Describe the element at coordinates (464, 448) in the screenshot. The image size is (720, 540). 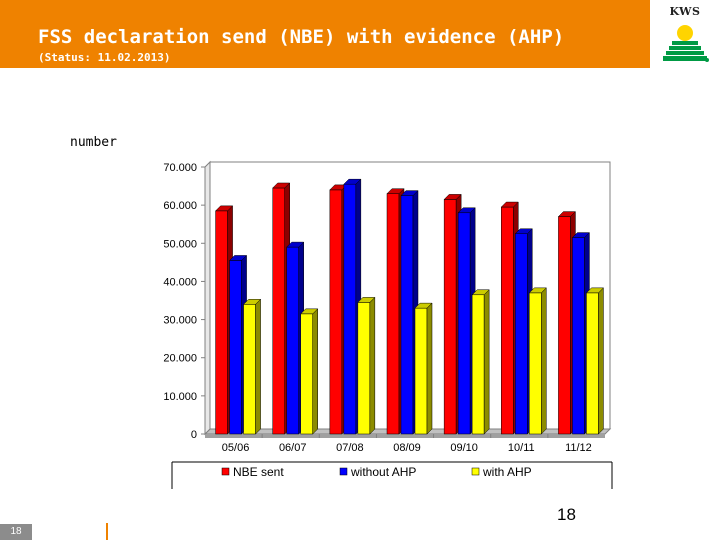
I see `x-tick-label: 09/10` at that location.